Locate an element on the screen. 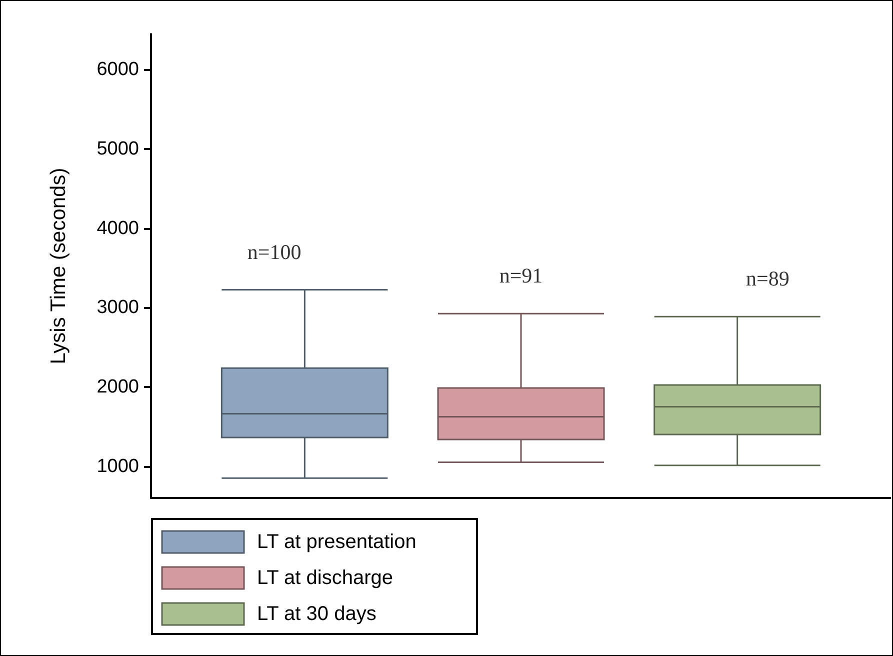  legend-label: LT at presentation is located at coordinates (336, 542).